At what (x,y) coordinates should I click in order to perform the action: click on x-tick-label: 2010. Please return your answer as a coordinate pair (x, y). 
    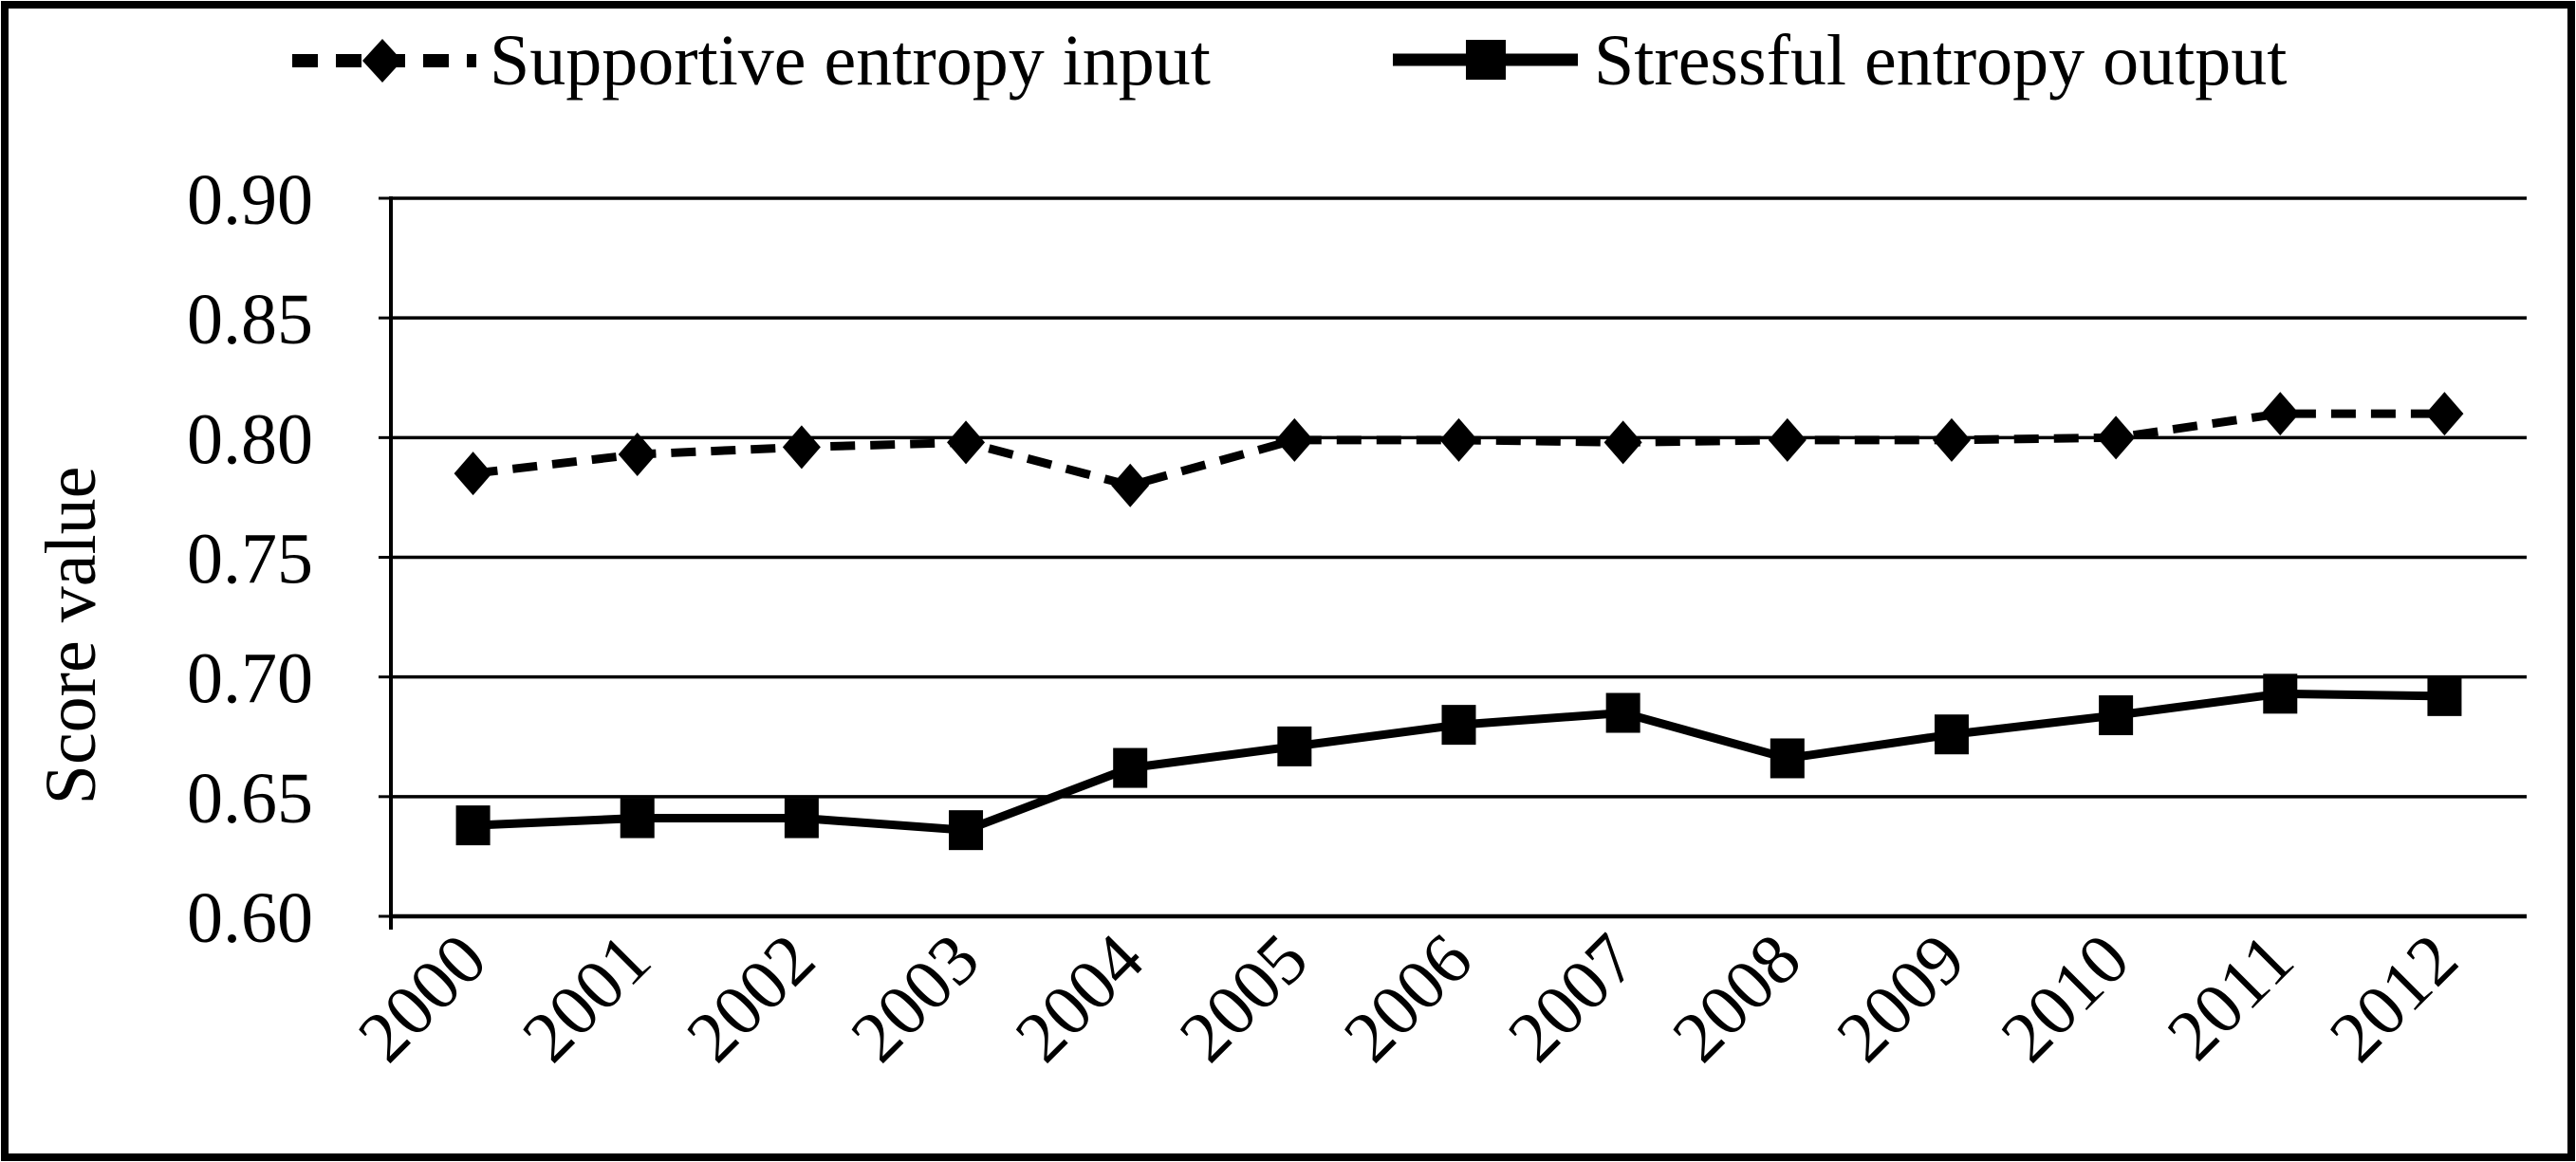
    Looking at the image, I should click on (2065, 998).